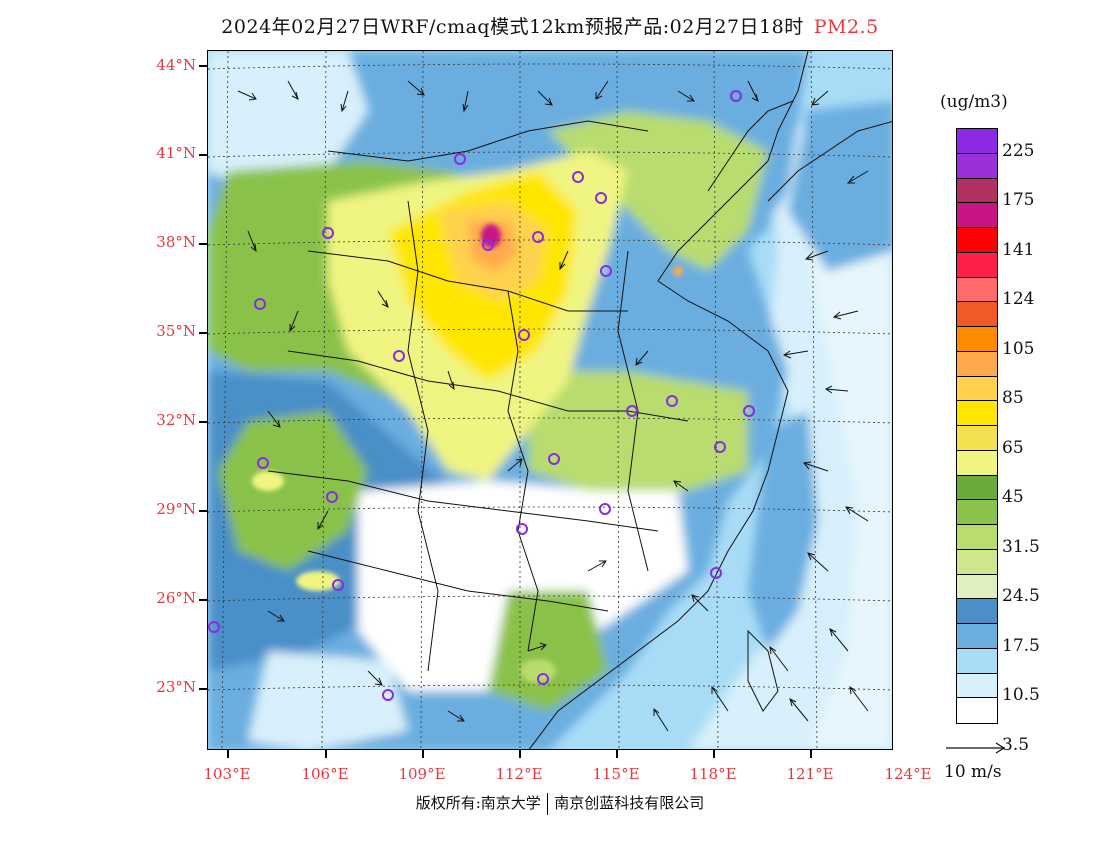 Image resolution: width=1100 pixels, height=850 pixels. What do you see at coordinates (1018, 348) in the screenshot?
I see `colorbar-tick-label: 105` at bounding box center [1018, 348].